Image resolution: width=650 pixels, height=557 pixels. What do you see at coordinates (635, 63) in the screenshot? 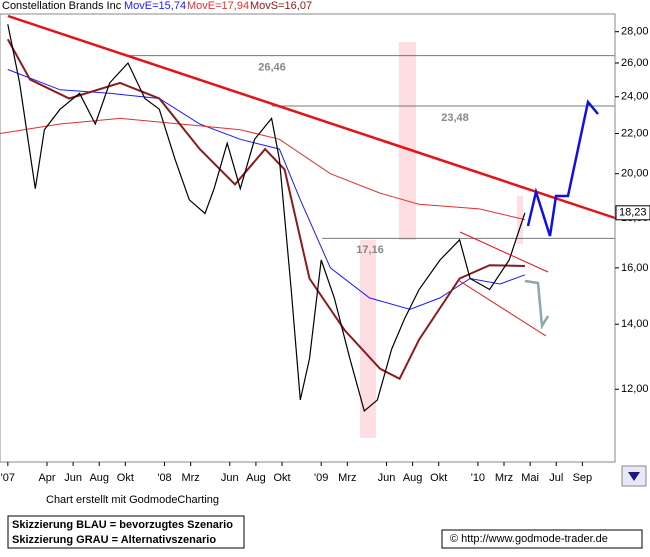
I see `y-tick-label: 26,00` at bounding box center [635, 63].